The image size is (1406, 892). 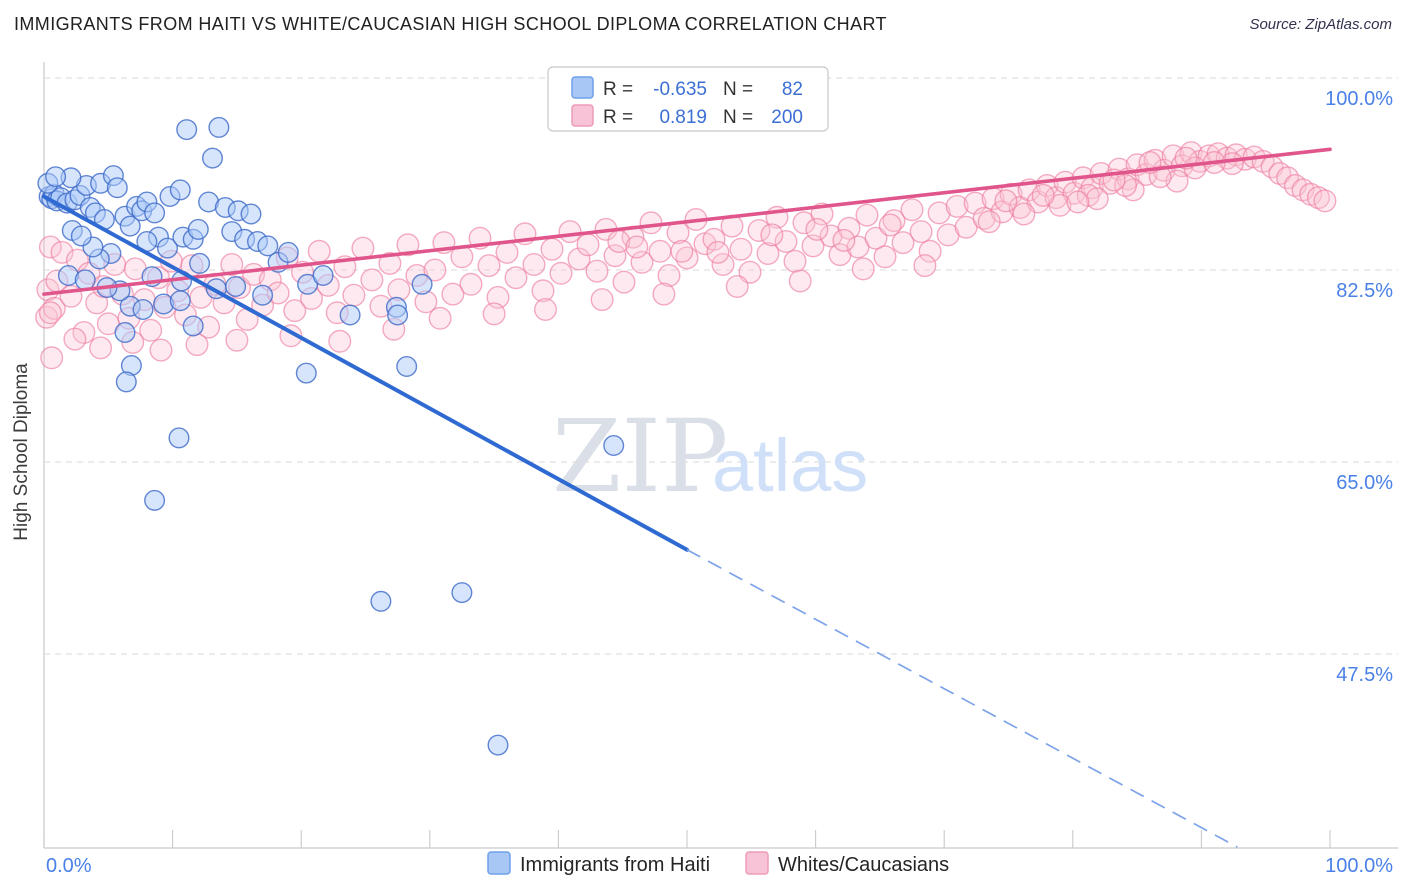 I want to click on legend-label-haiti: Immigrants from Haiti, so click(x=615, y=865).